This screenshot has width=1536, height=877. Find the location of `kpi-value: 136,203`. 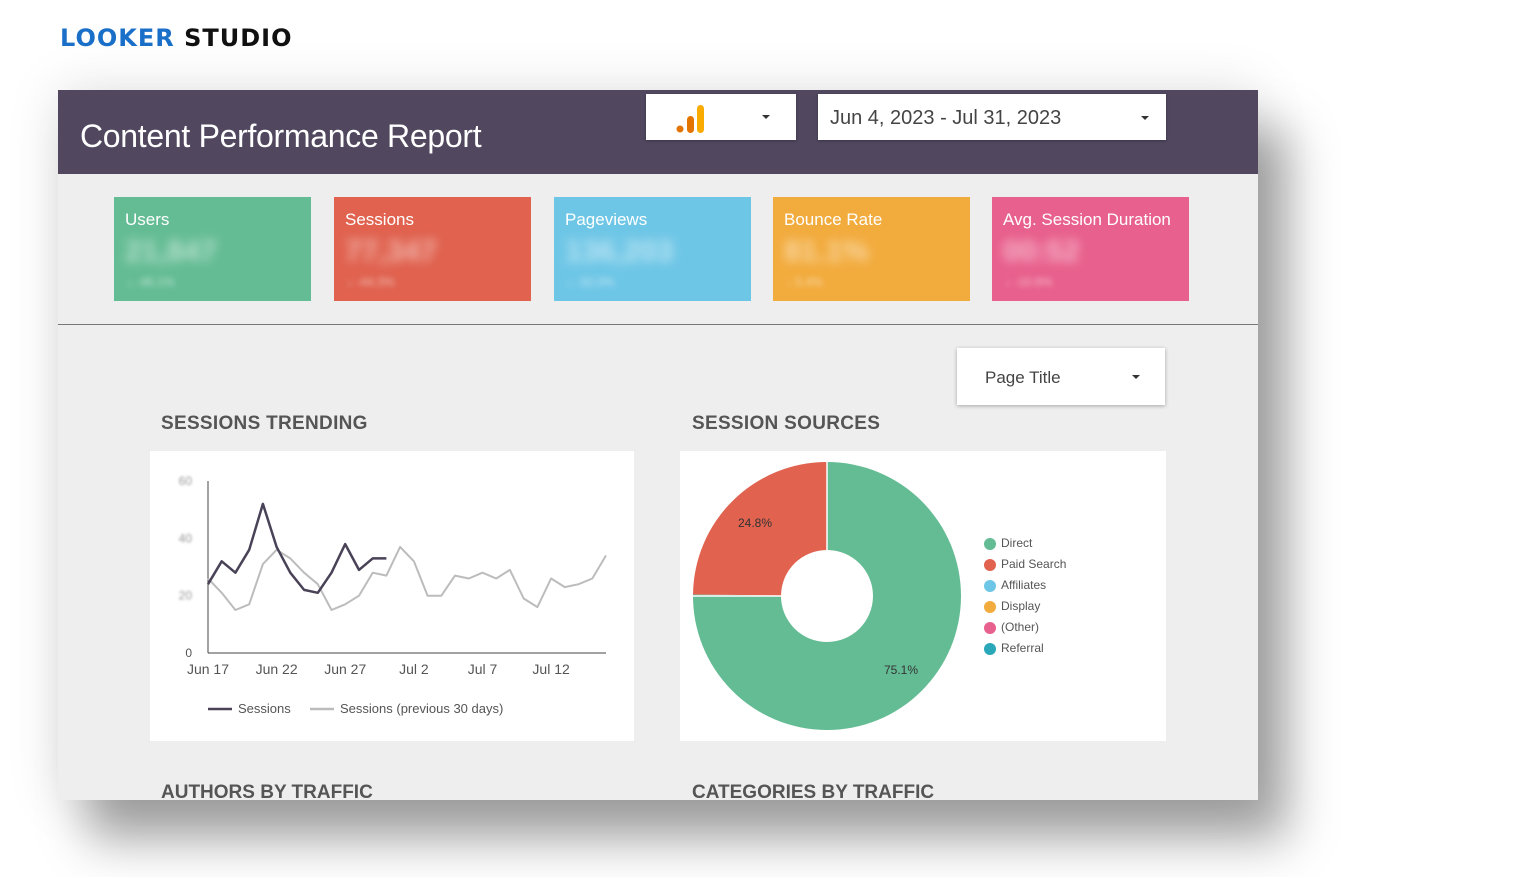

kpi-value: 136,203 is located at coordinates (619, 252).